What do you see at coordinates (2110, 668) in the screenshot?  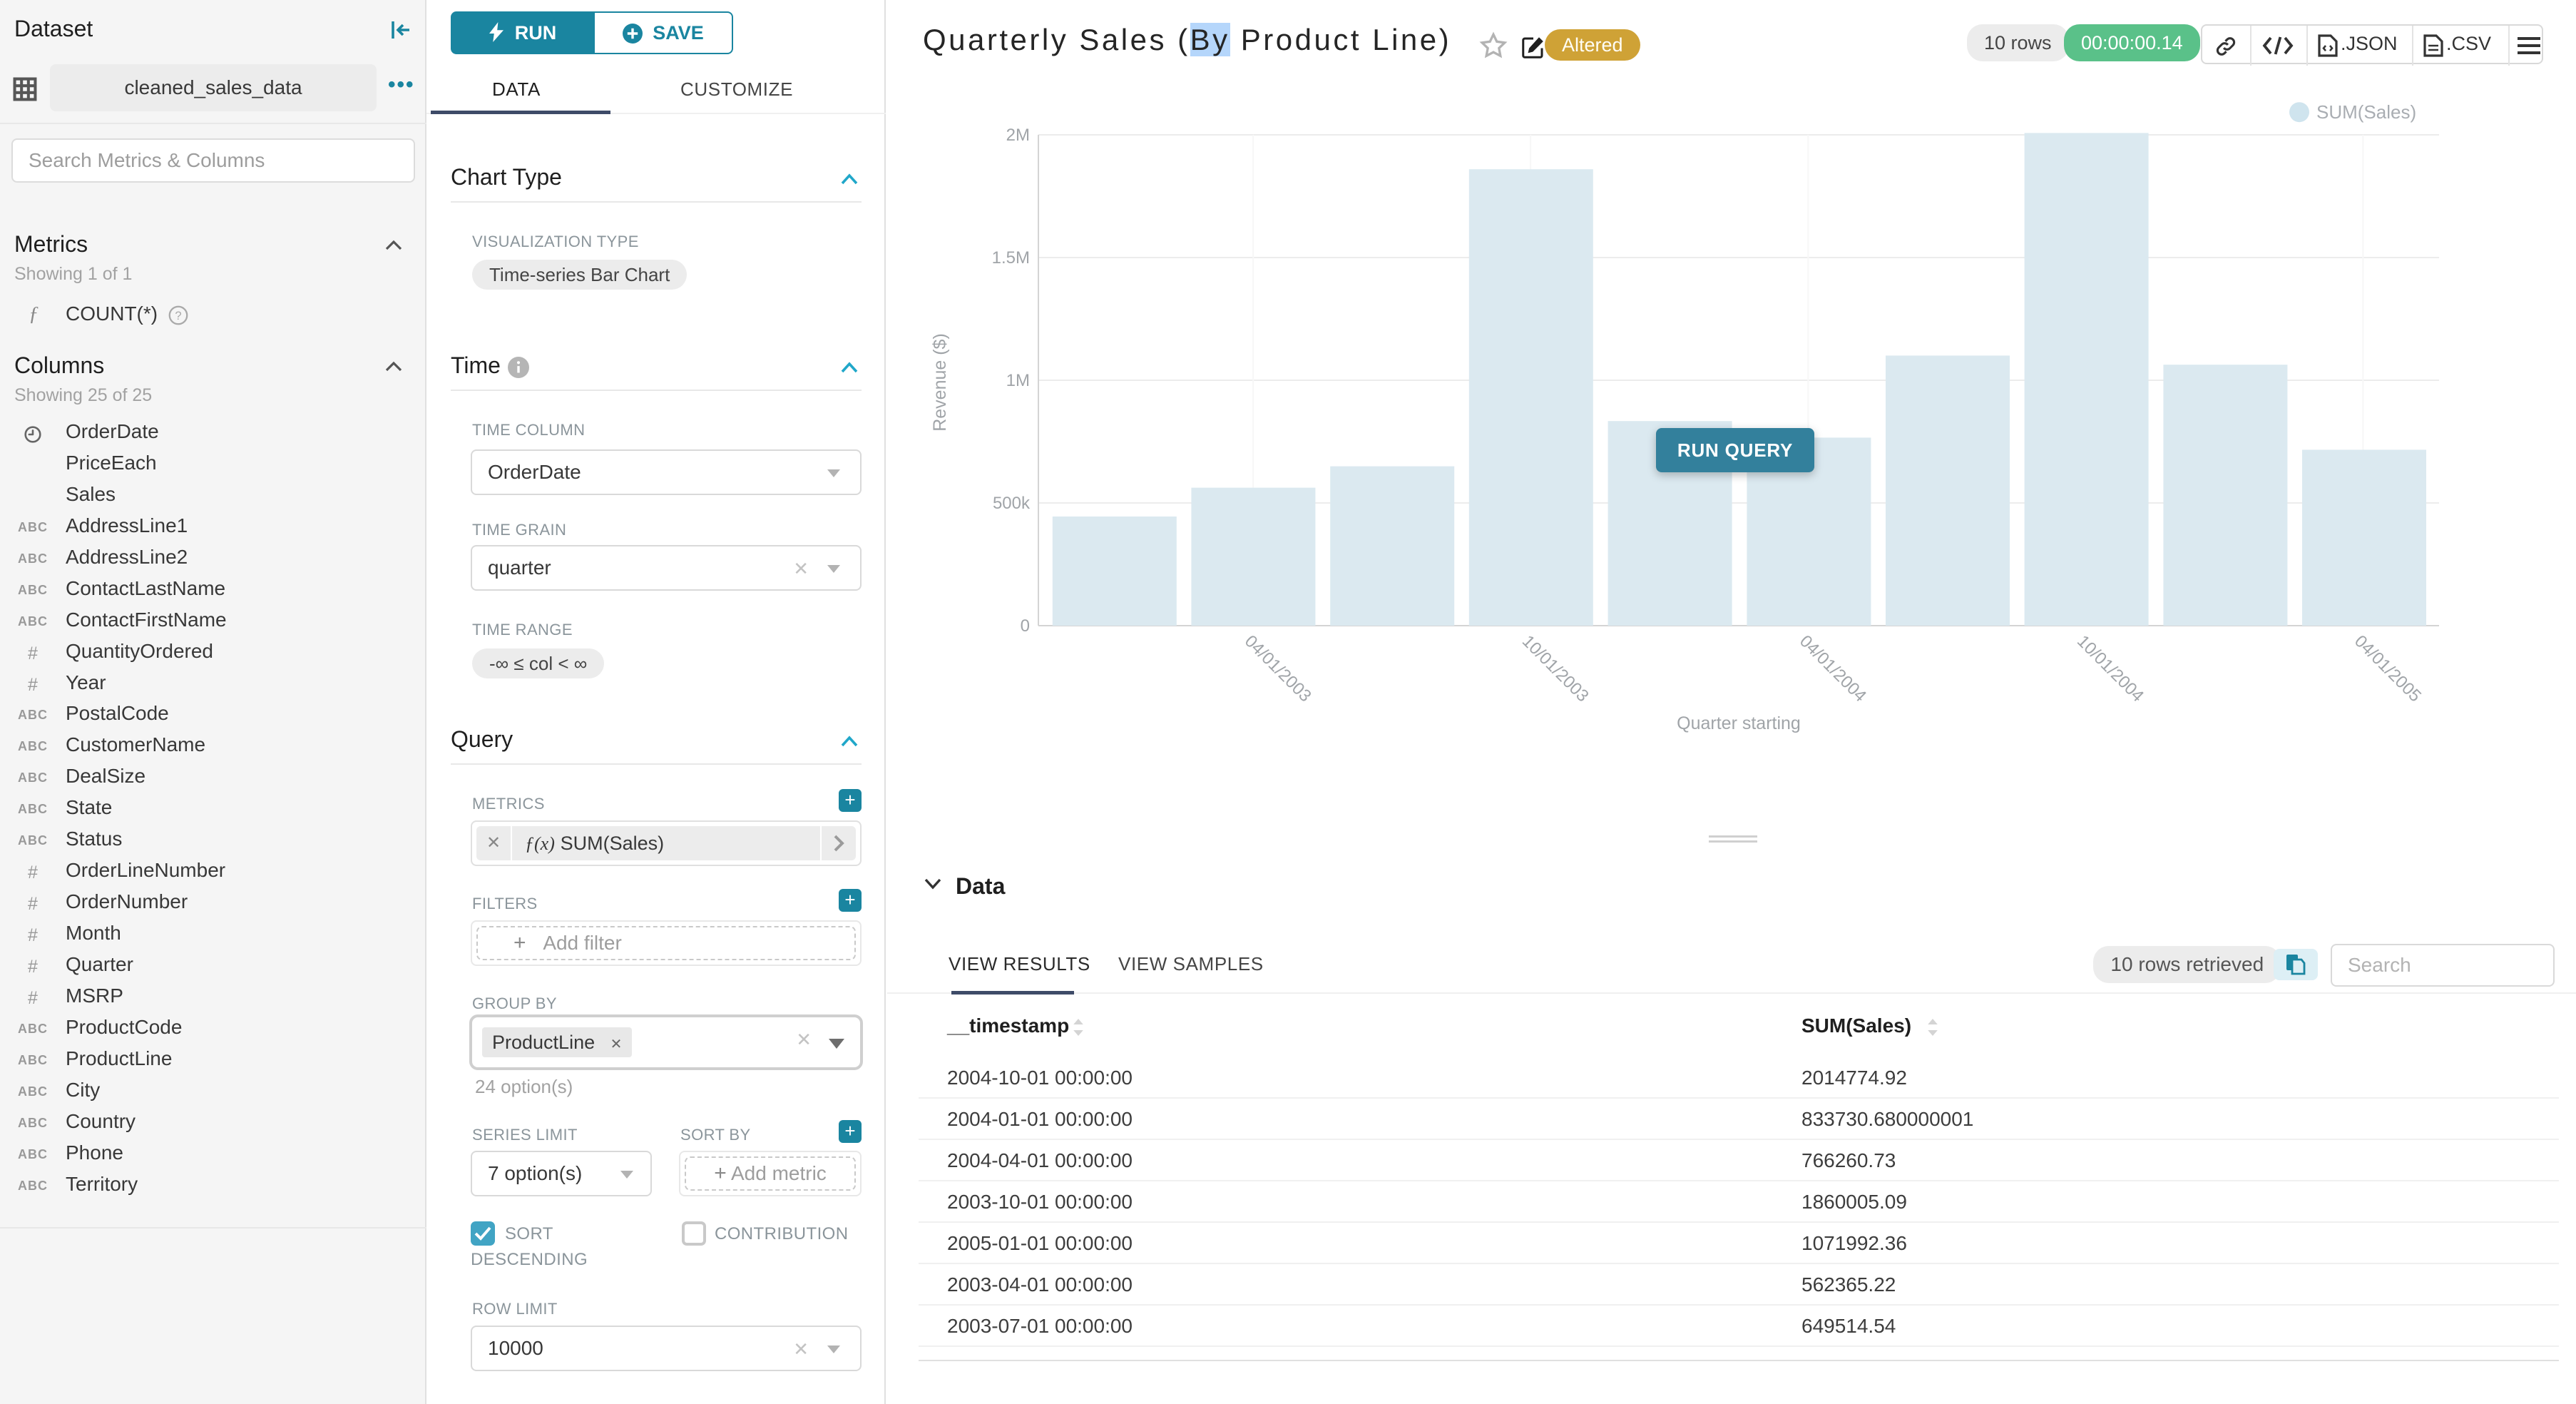 I see `svg-text: 10/01/2004` at bounding box center [2110, 668].